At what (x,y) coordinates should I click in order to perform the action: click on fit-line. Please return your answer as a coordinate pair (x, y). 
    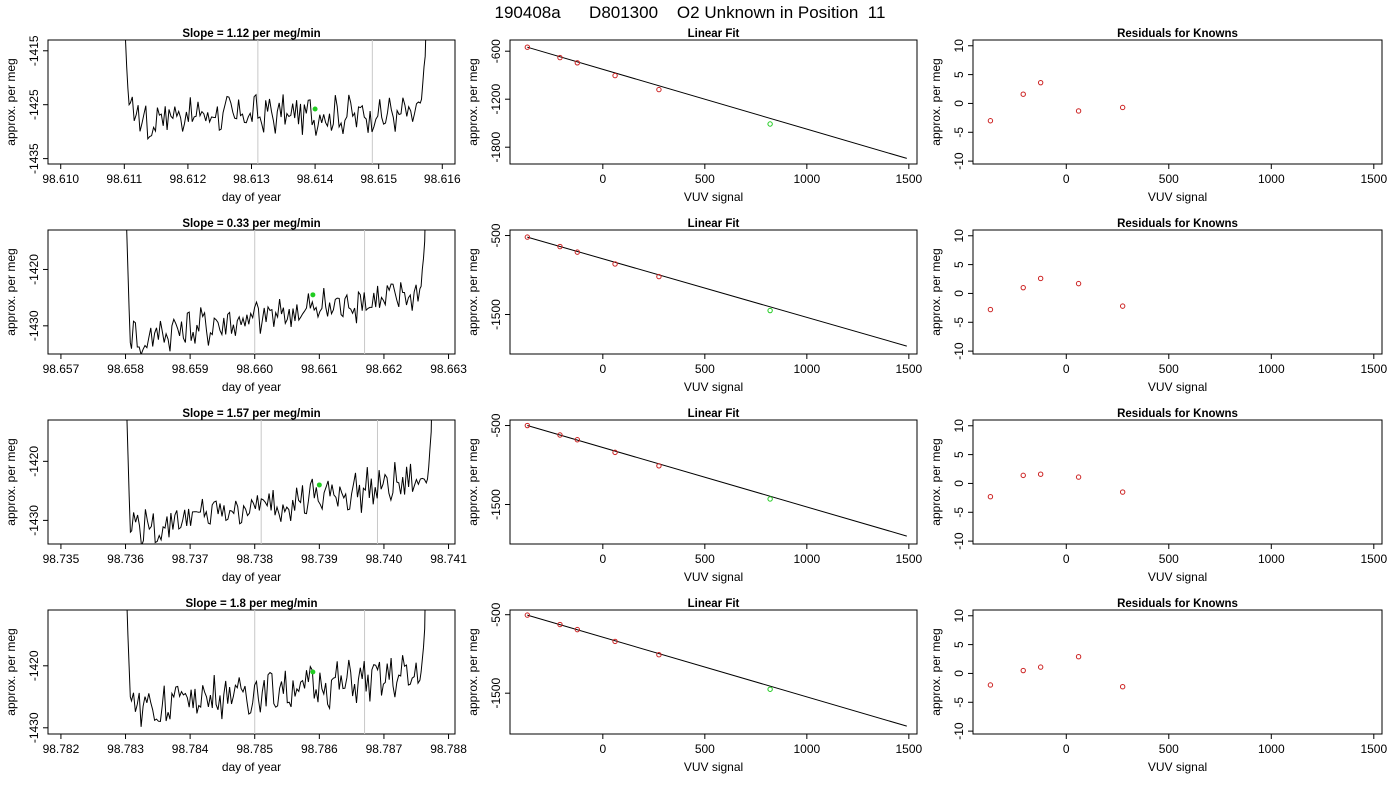
    Looking at the image, I should click on (717, 670).